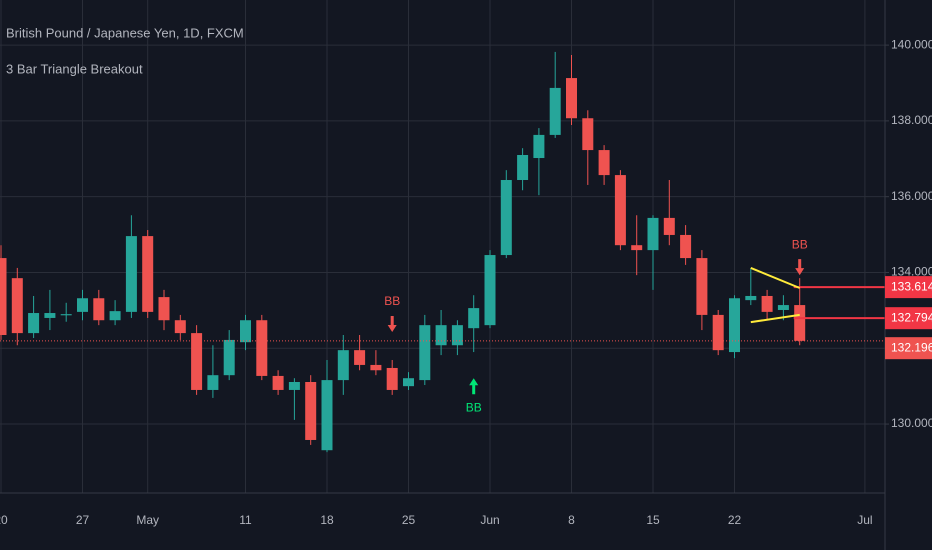  What do you see at coordinates (245, 520) in the screenshot?
I see `x-tick-label: 11` at bounding box center [245, 520].